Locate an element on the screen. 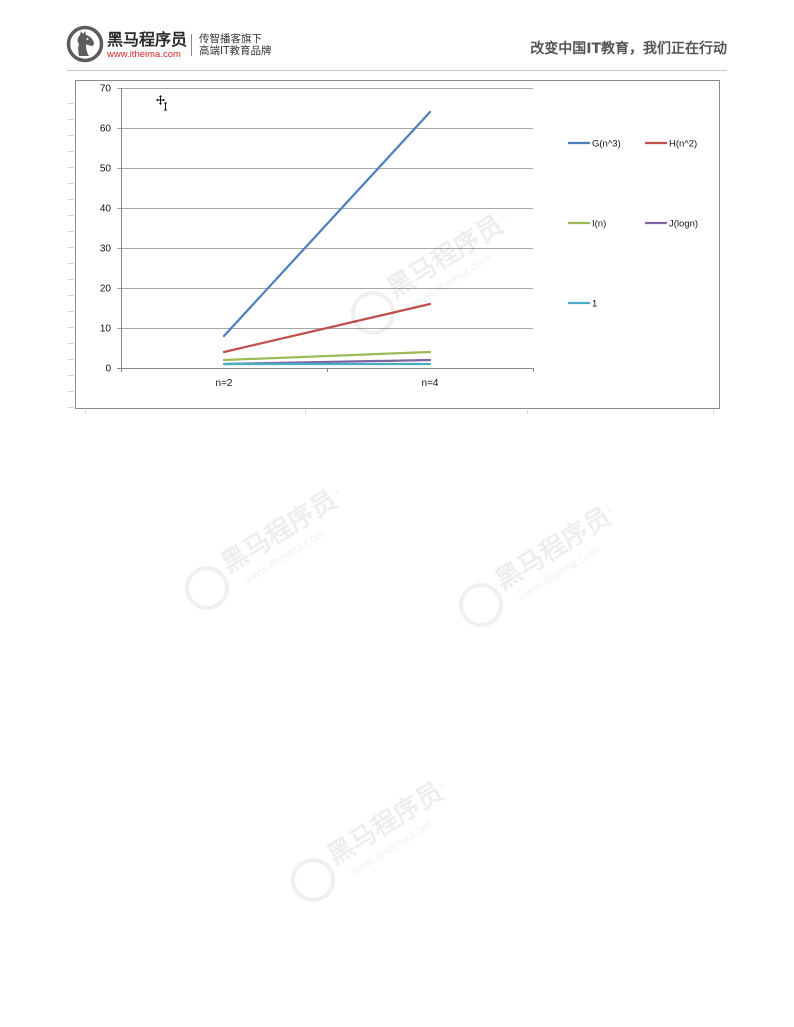 This screenshot has width=794, height=1027. header-rule is located at coordinates (397, 70).